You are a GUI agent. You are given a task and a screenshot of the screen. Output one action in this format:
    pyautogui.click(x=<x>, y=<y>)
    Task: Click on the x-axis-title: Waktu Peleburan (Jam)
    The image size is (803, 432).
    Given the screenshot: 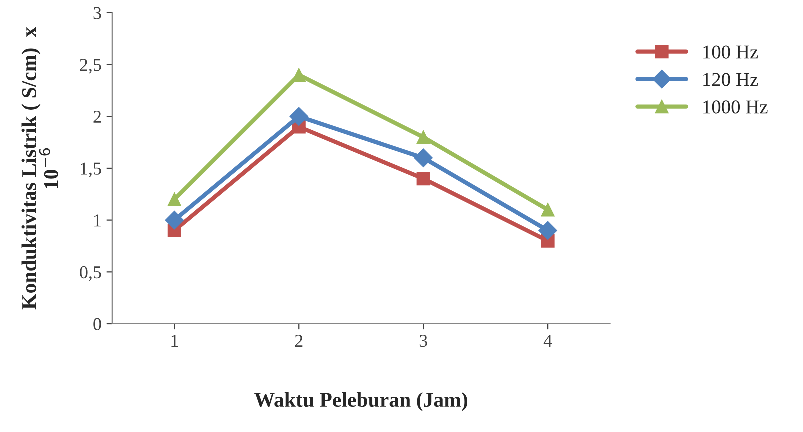 What is the action you would take?
    pyautogui.click(x=361, y=402)
    